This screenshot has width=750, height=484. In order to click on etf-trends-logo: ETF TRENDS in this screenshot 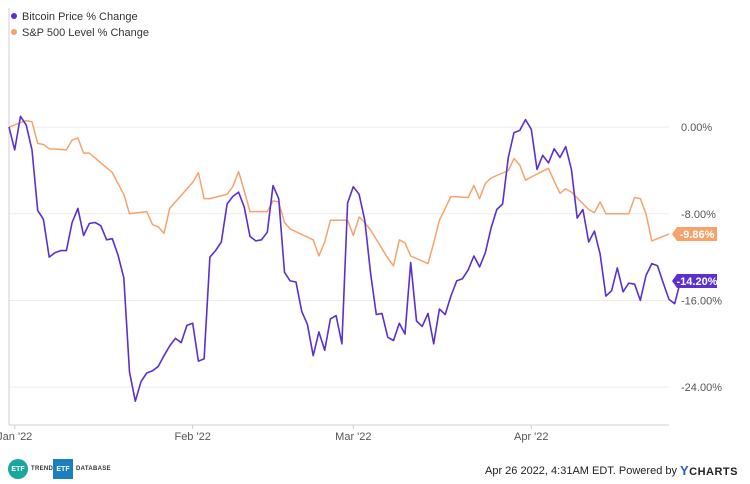, I will do `click(32, 469)`.